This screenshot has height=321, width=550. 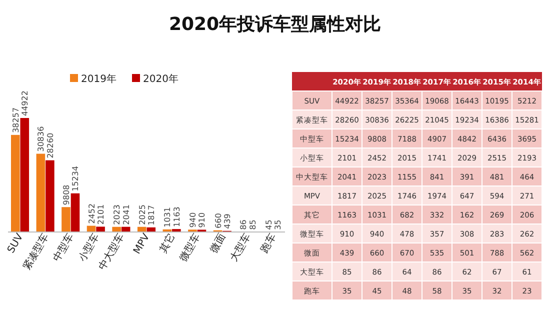 I want to click on x-tick-label: 微面, so click(x=218, y=243).